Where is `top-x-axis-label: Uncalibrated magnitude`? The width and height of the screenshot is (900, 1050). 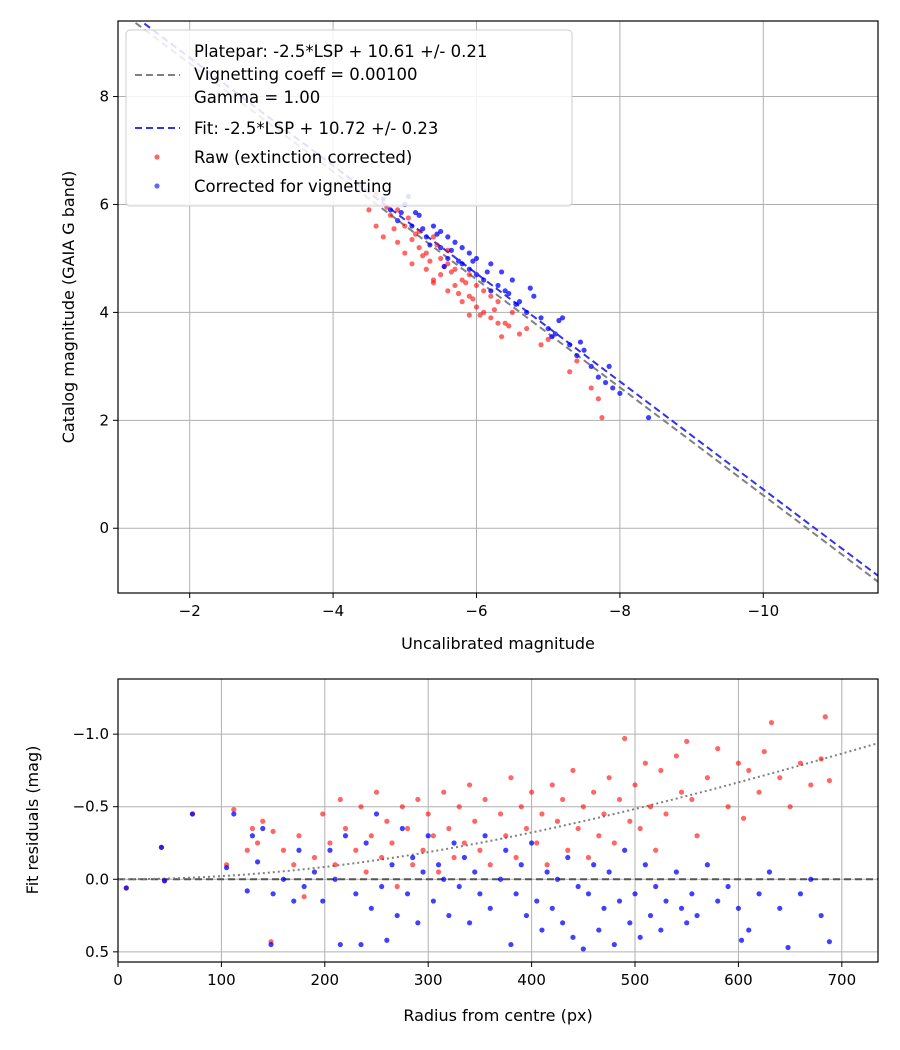
top-x-axis-label: Uncalibrated magnitude is located at coordinates (498, 643).